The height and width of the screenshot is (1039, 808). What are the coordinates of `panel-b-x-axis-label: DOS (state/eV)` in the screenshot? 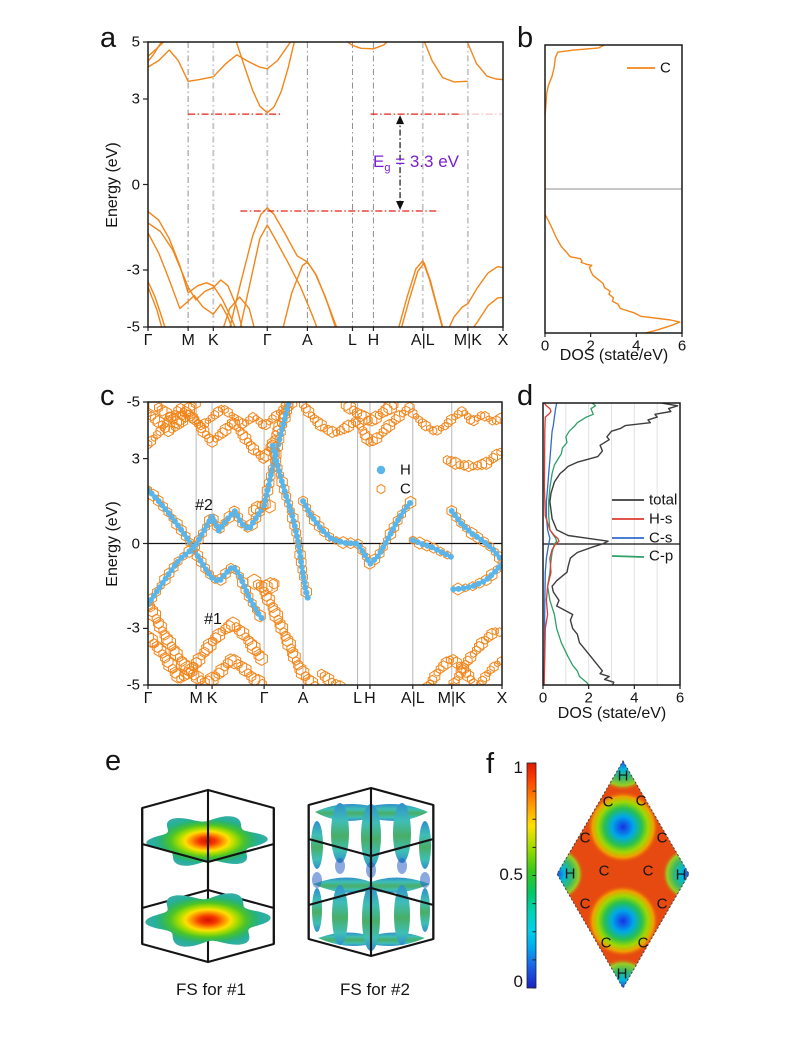 It's located at (614, 355).